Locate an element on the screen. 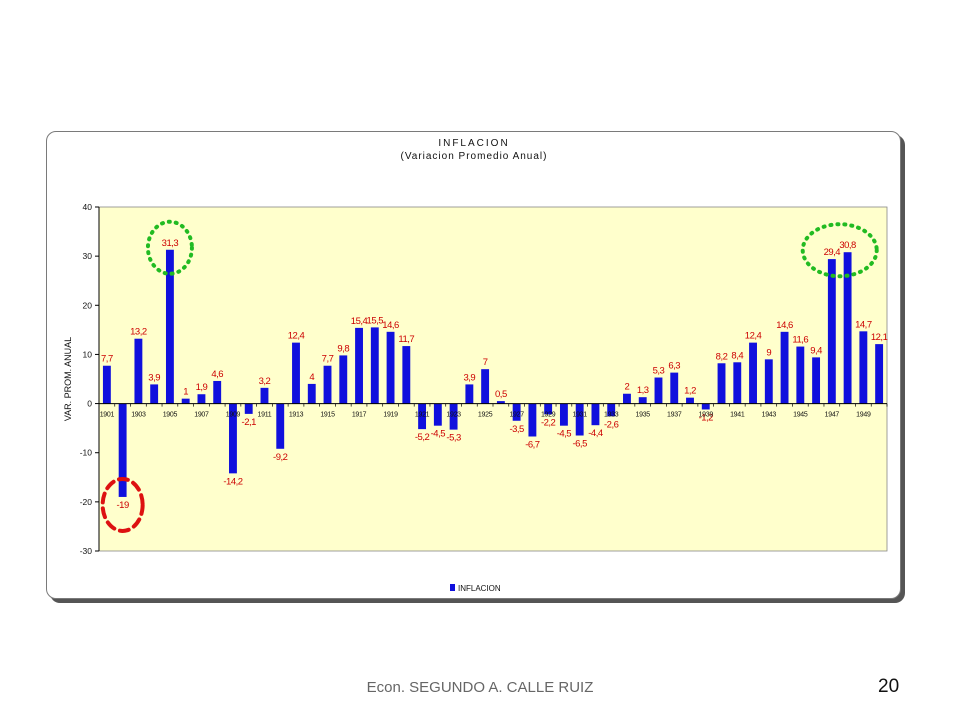 This screenshot has width=960, height=720. data-label-1928: -6,7 is located at coordinates (532, 444).